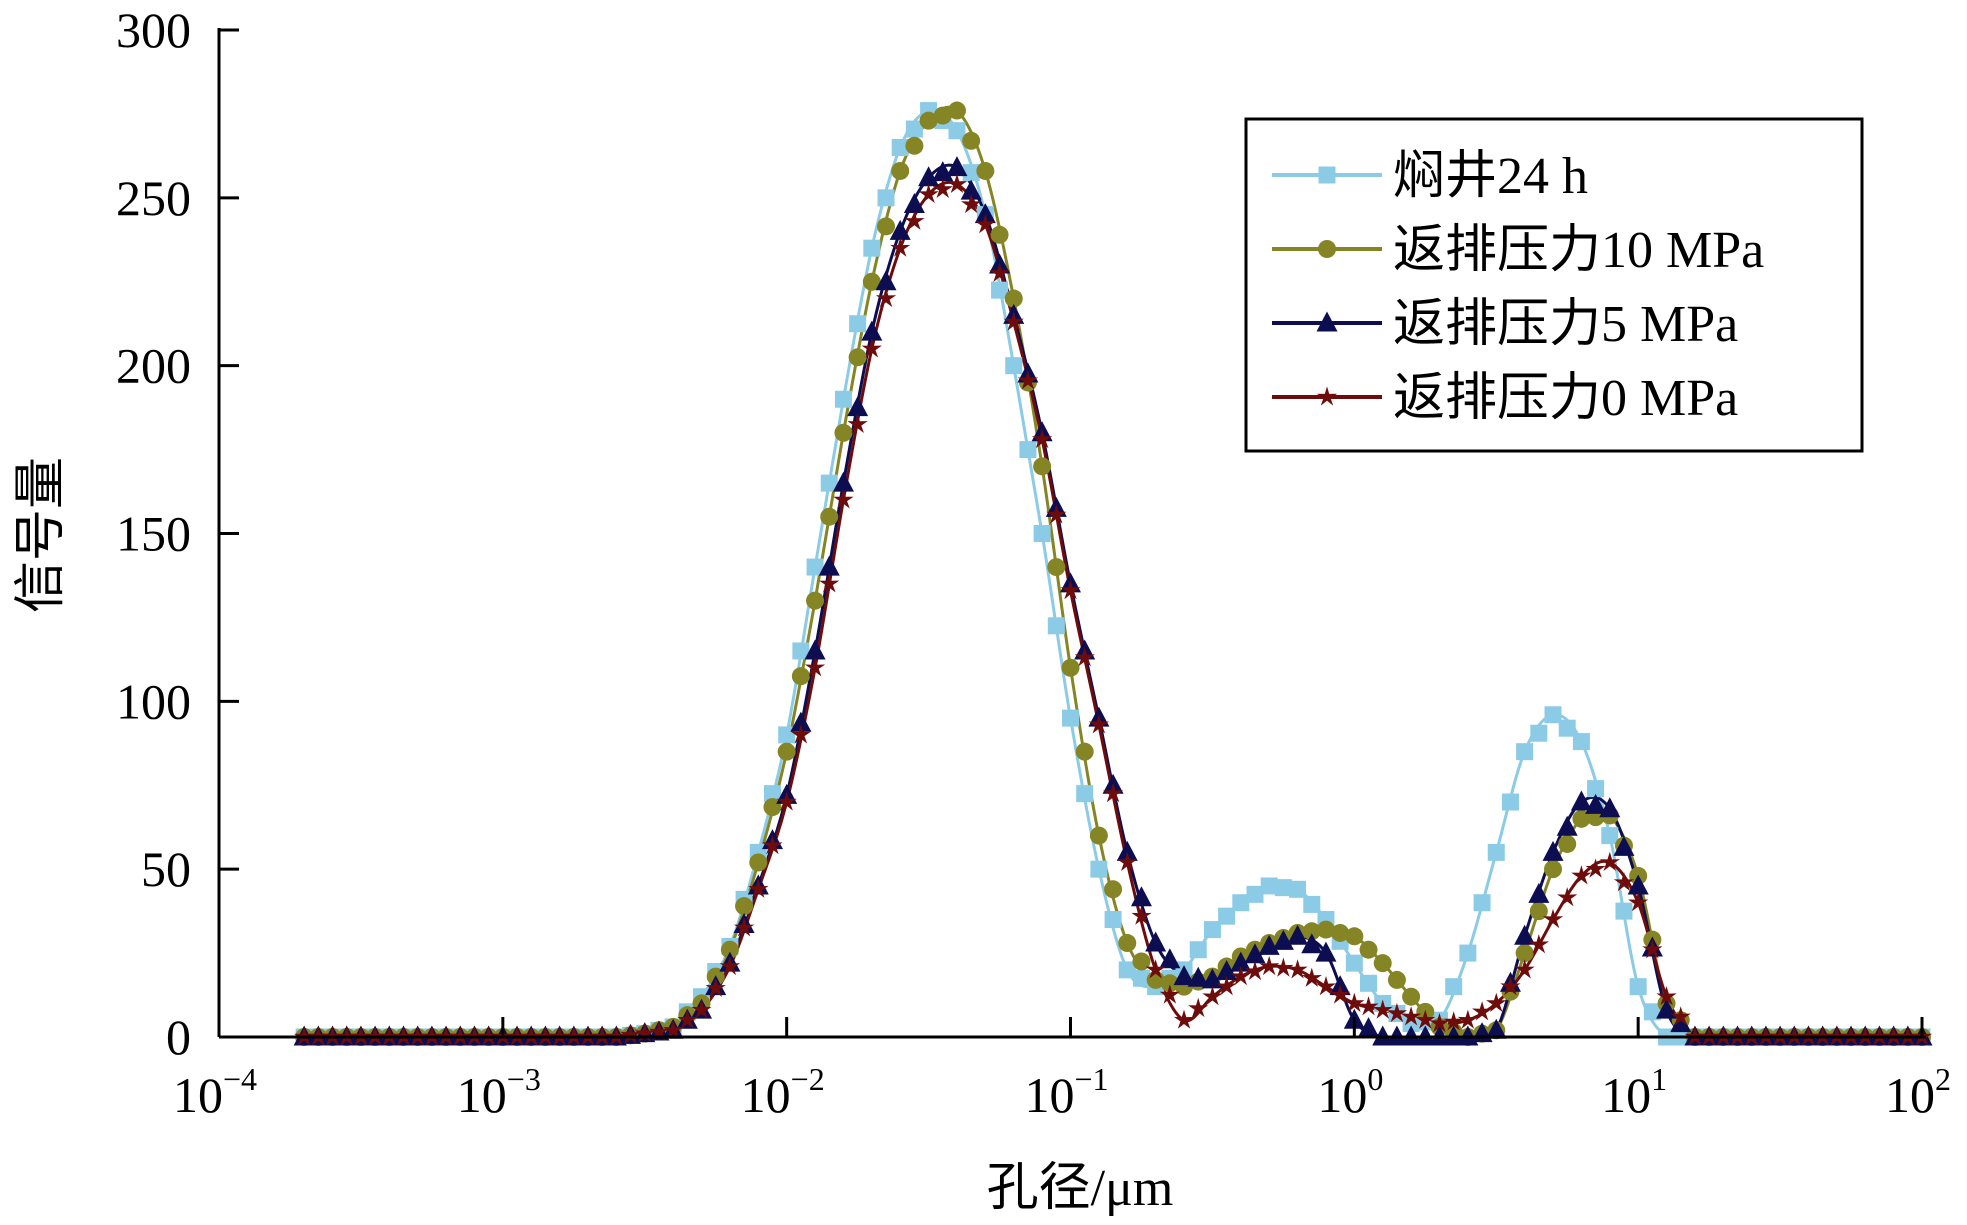 This screenshot has width=1967, height=1225. I want to click on x-tick-label: 10⁻¹, so click(1066, 1092).